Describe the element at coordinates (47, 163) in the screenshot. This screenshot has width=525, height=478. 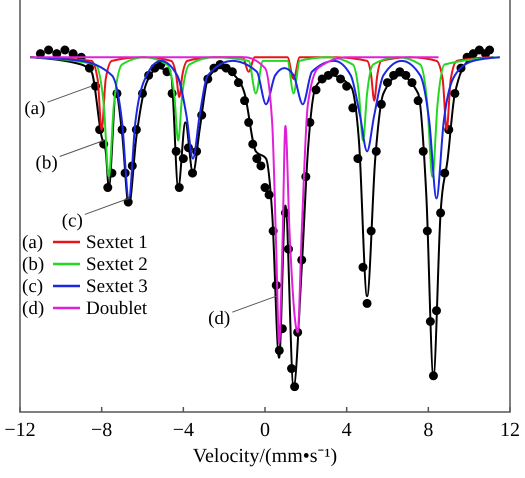
I see `annotation: (b)` at that location.